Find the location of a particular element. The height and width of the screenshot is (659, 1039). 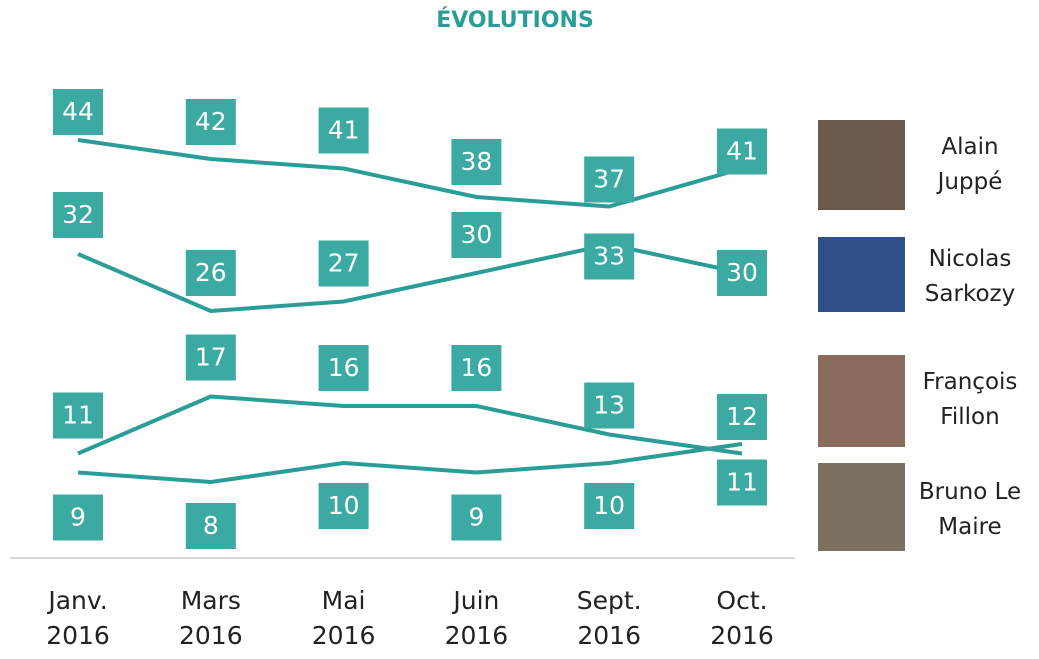

legend-label: Bruno Le Maire is located at coordinates (970, 509).